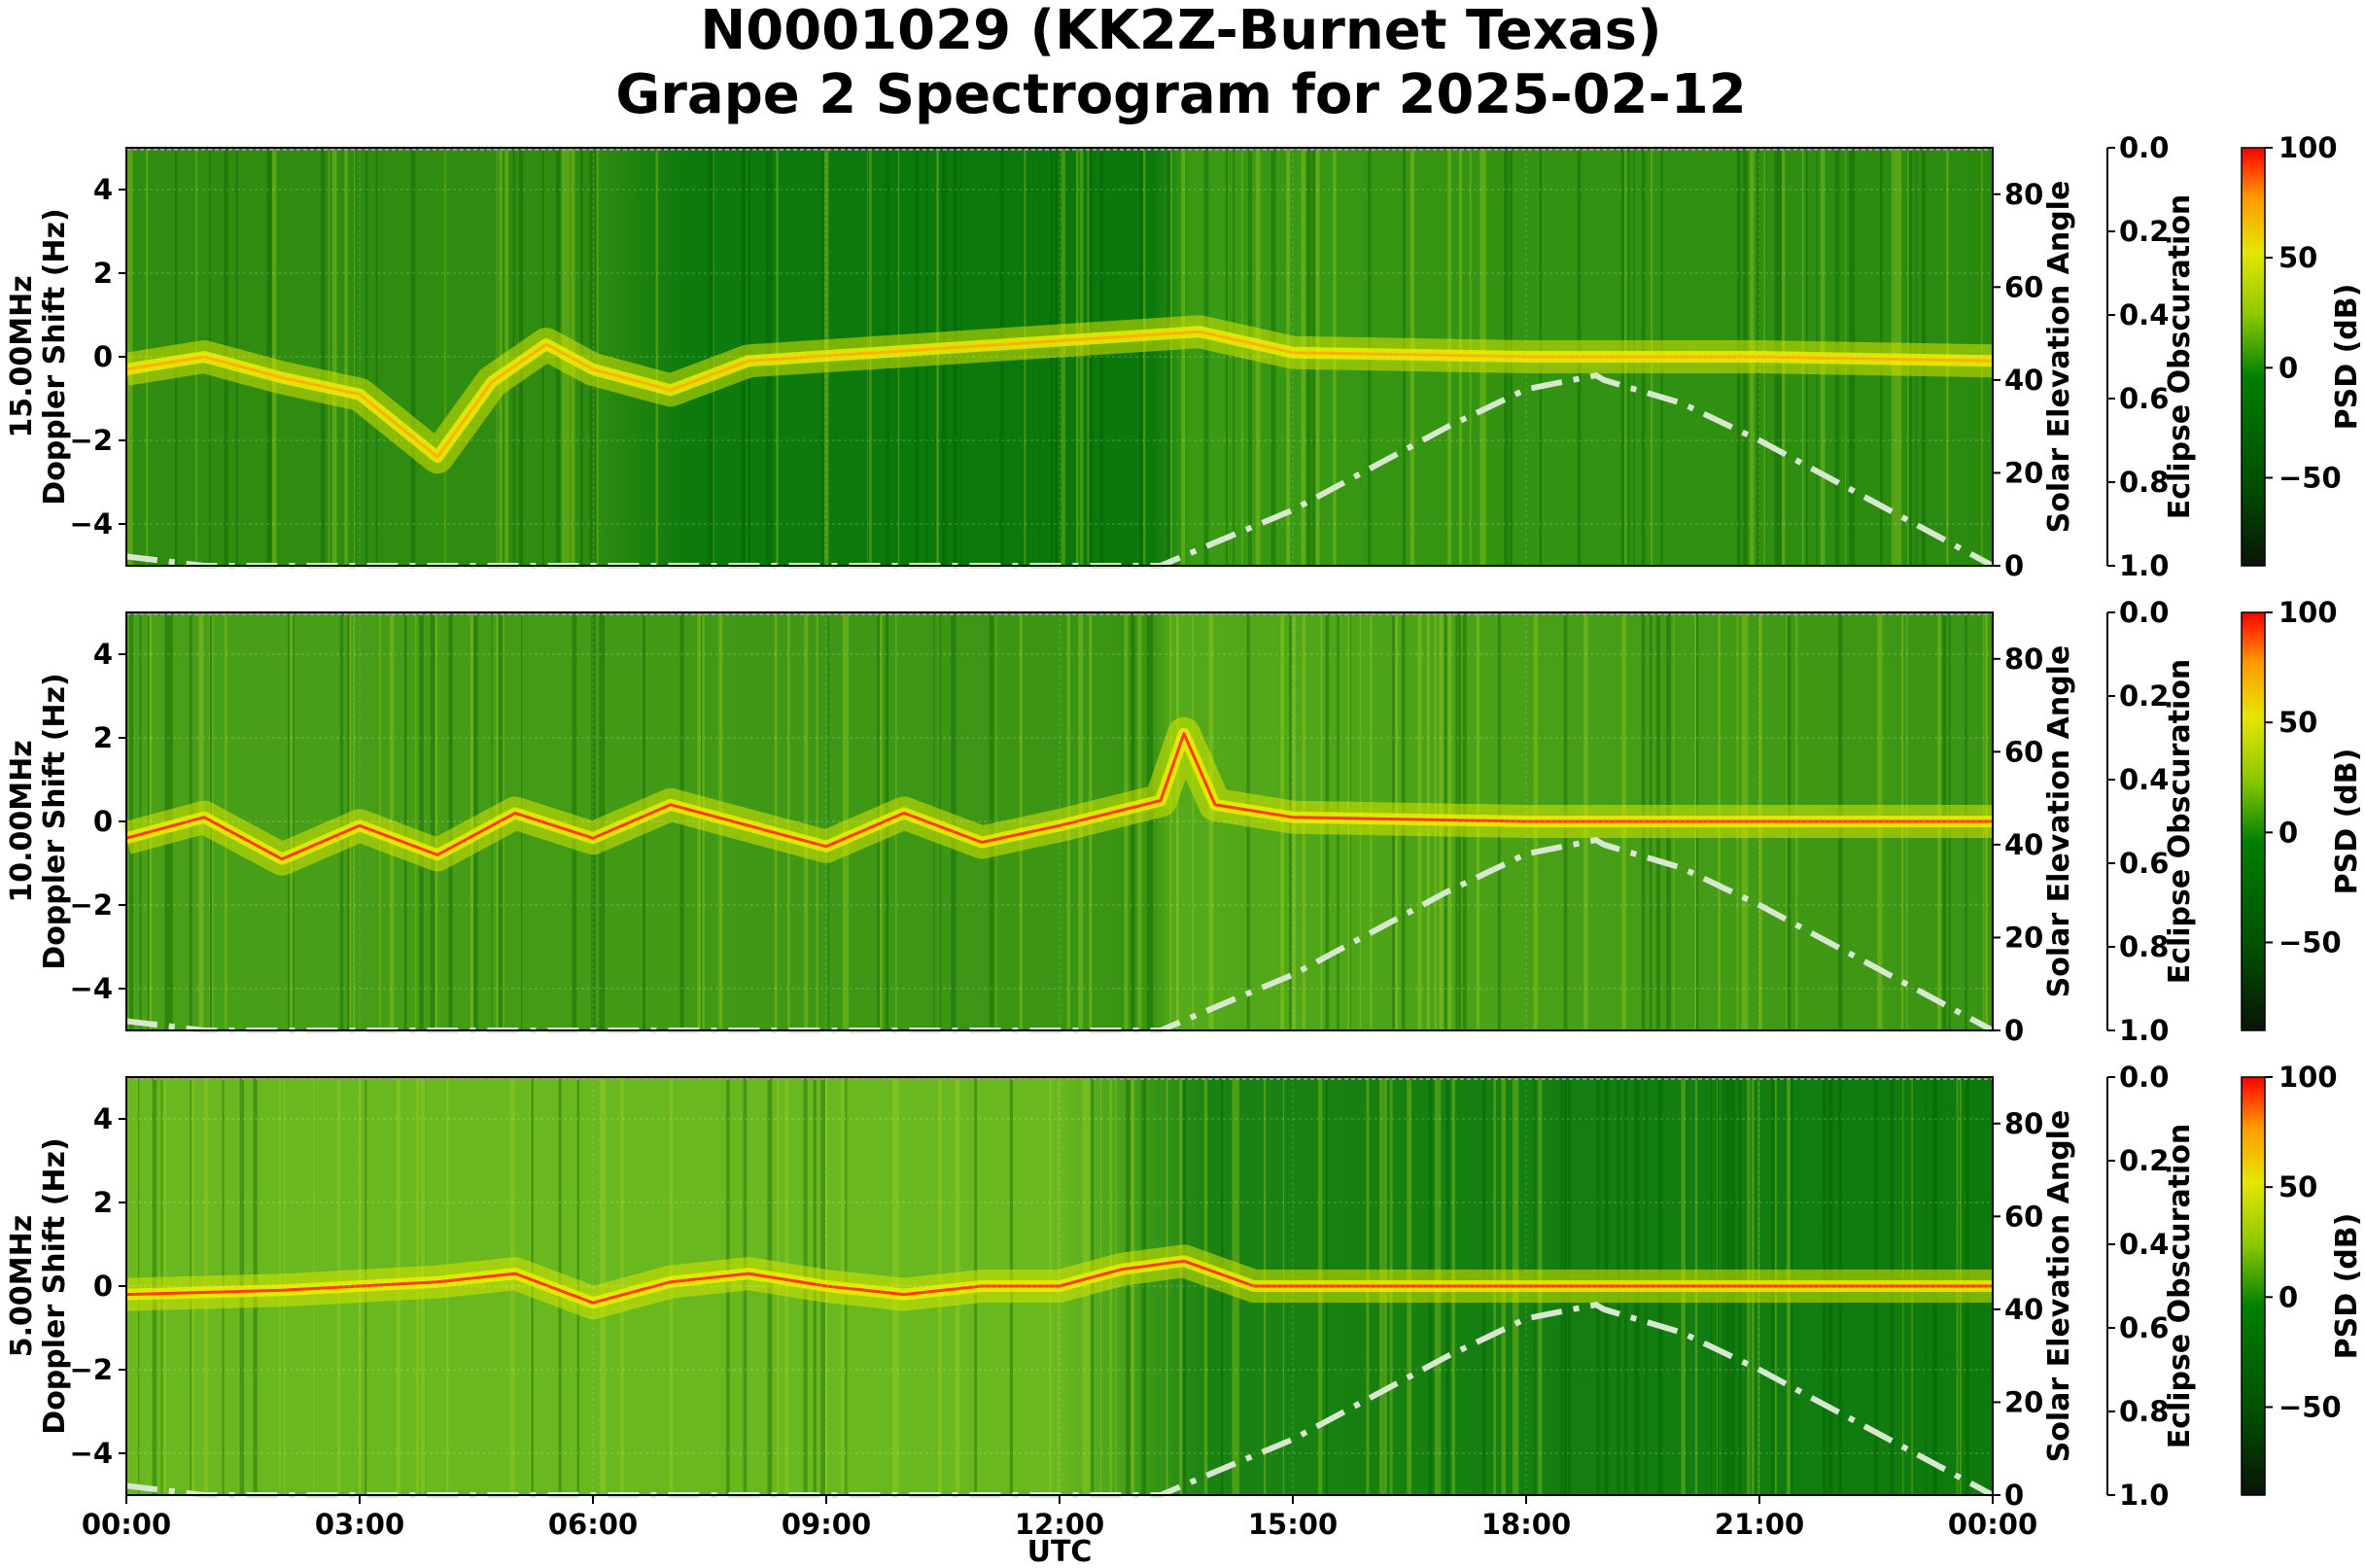  What do you see at coordinates (103, 1202) in the screenshot?
I see `y-tick-label: 2` at bounding box center [103, 1202].